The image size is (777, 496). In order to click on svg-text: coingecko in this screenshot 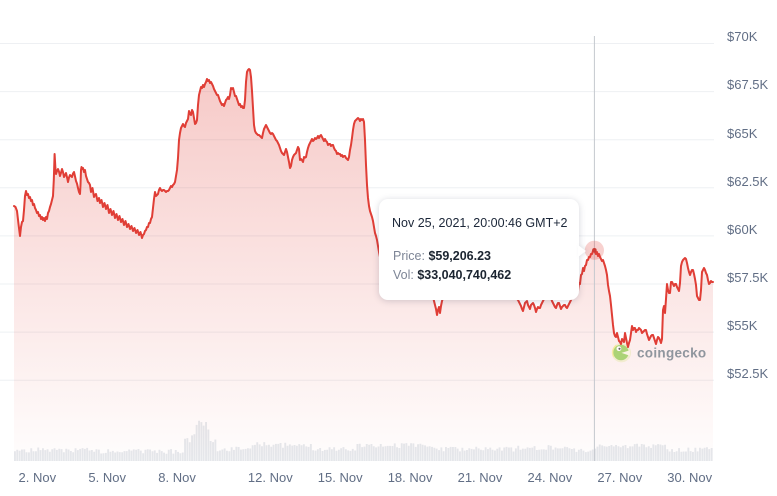, I will do `click(671, 353)`.